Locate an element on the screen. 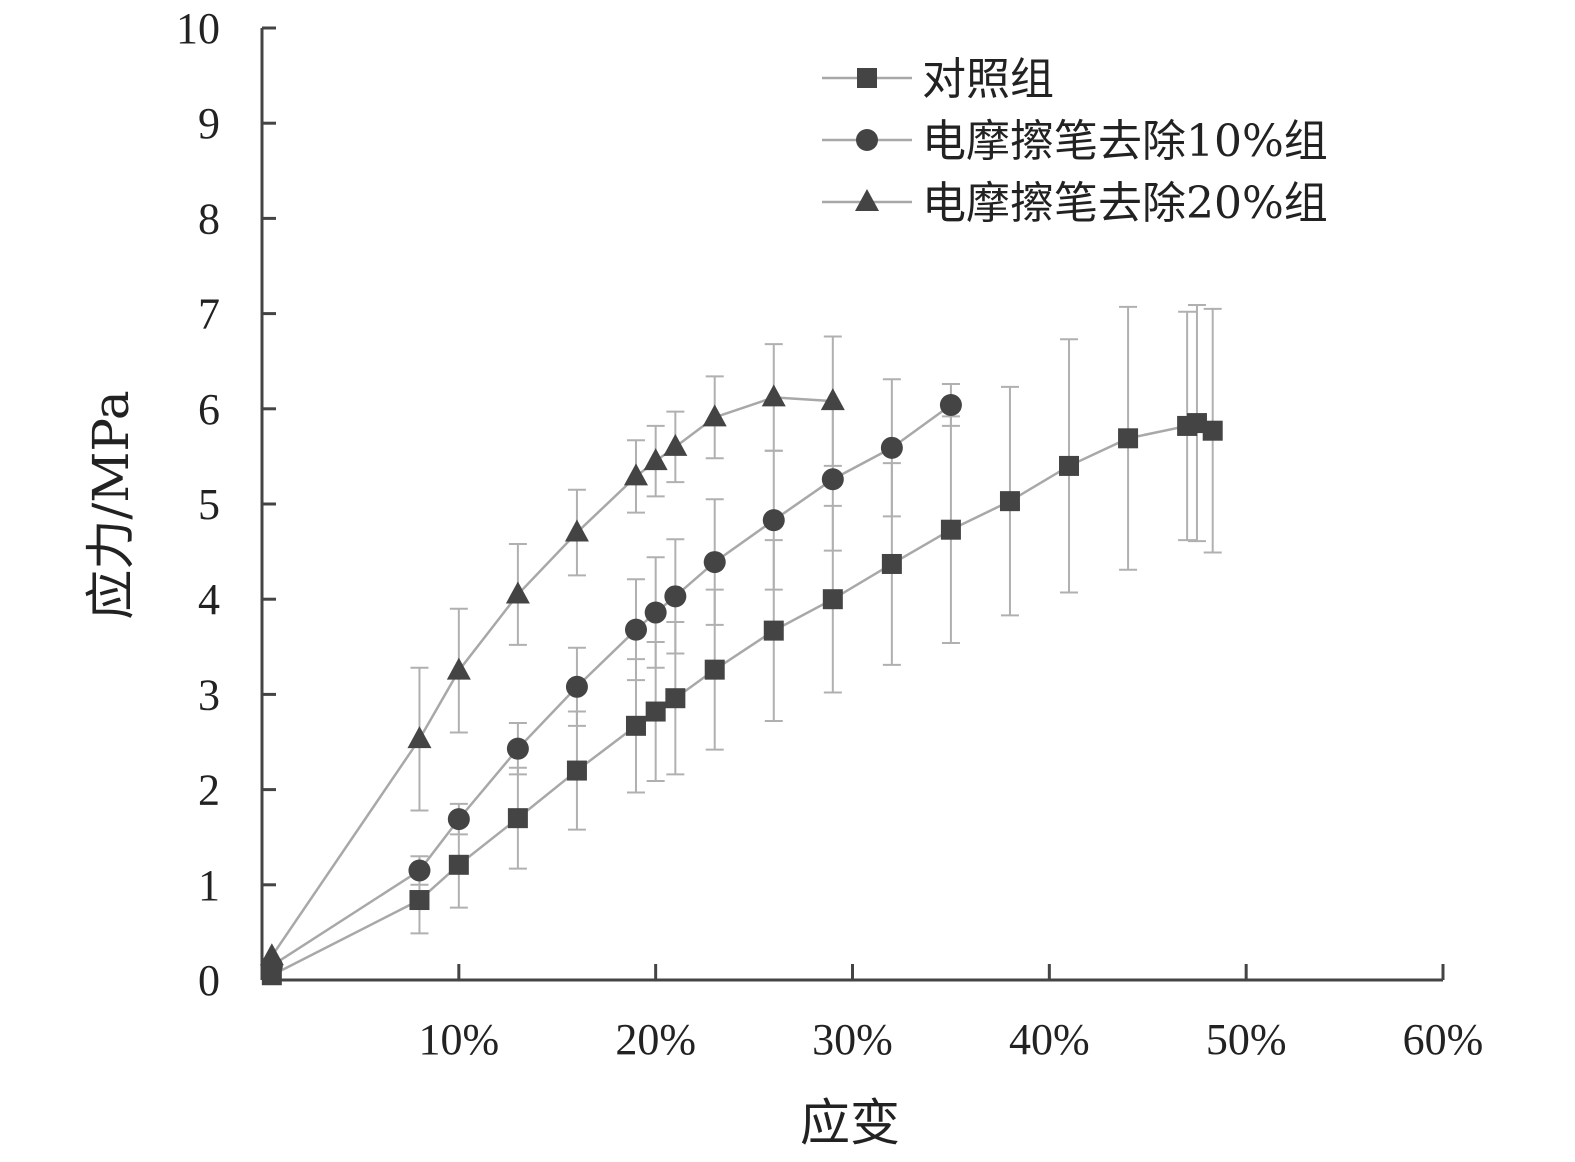 This screenshot has height=1162, width=1575. y-tick-label: 10 is located at coordinates (198, 28).